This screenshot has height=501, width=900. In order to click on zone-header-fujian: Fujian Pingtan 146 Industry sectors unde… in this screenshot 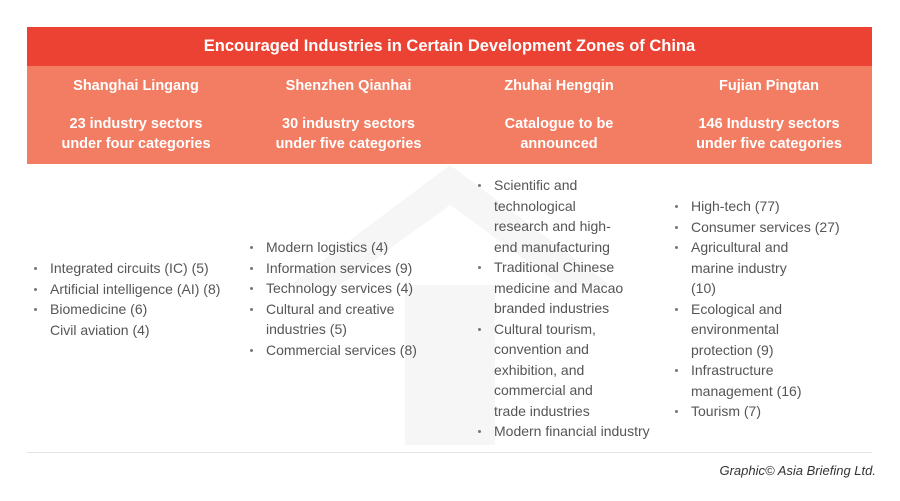, I will do `click(769, 115)`.